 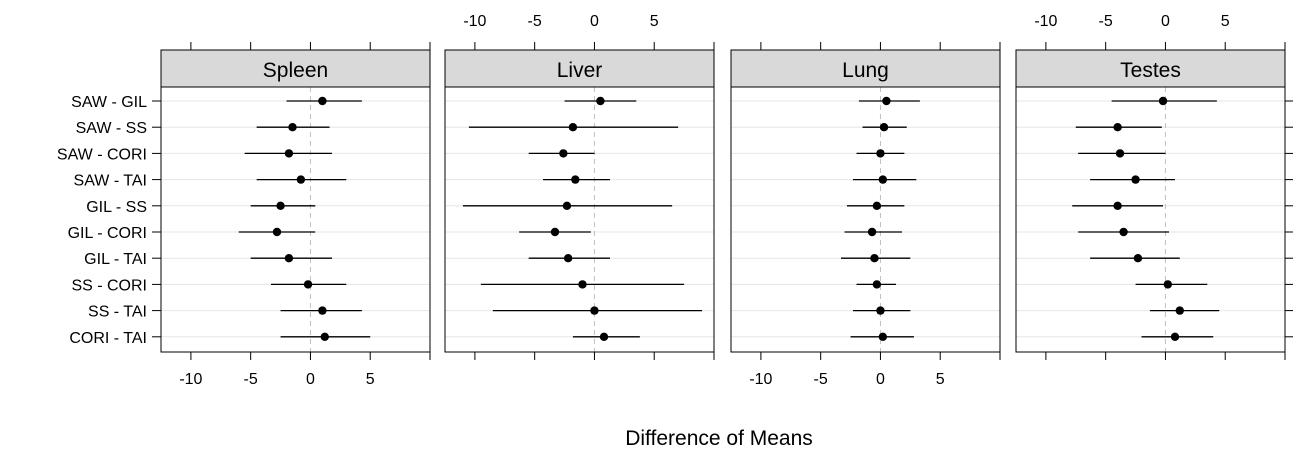 What do you see at coordinates (107, 233) in the screenshot?
I see `y-tick-label: GIL - CORI` at bounding box center [107, 233].